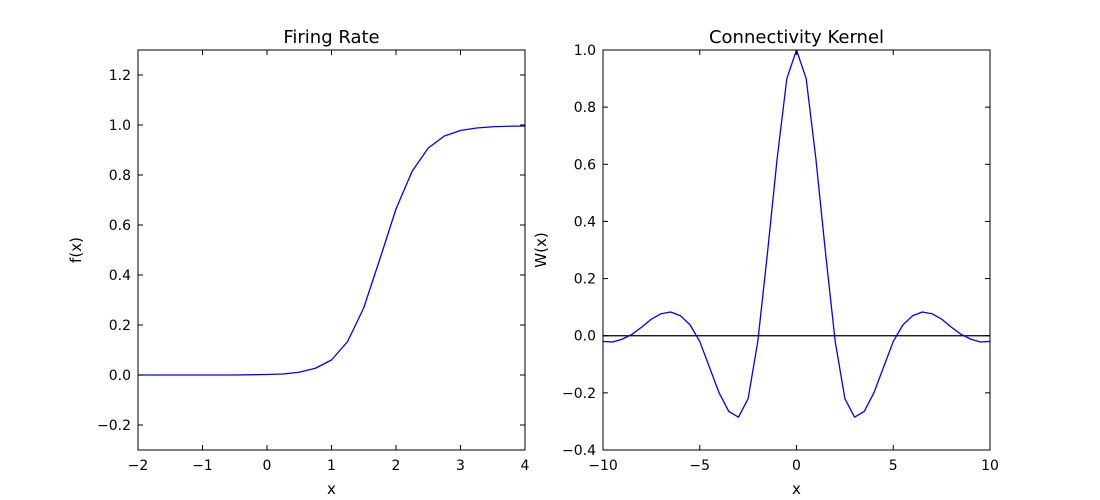  I want to click on firing-rate-x-tick-label: 0, so click(267, 466).